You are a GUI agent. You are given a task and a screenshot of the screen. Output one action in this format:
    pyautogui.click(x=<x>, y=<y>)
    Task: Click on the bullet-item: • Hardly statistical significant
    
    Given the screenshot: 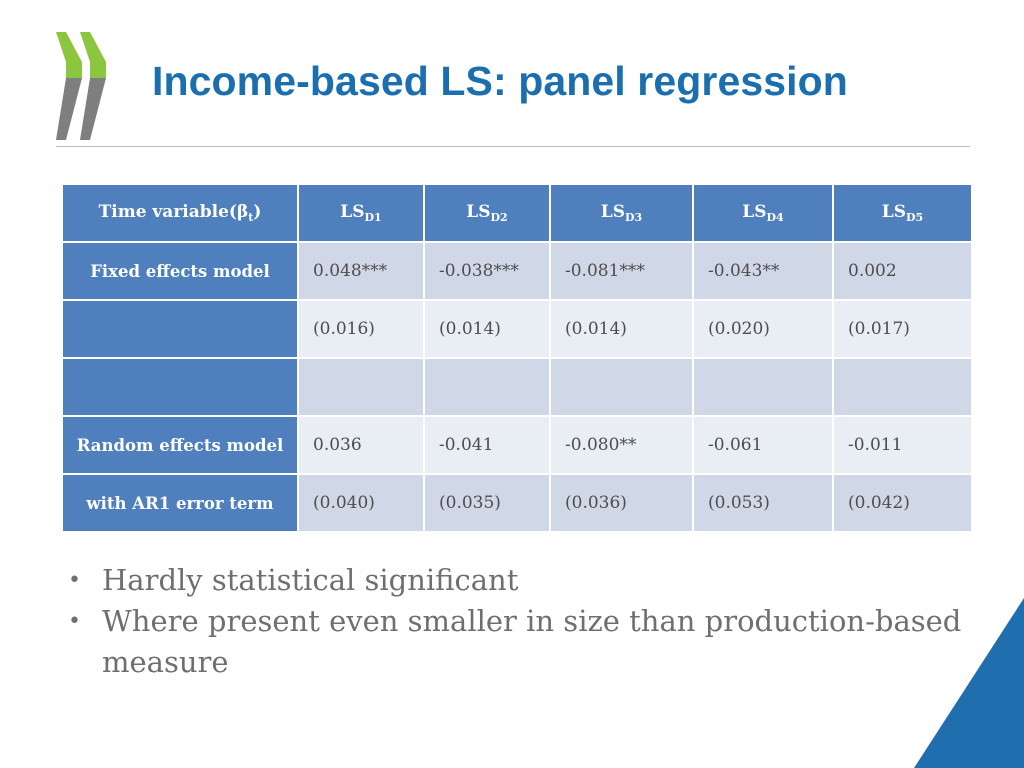 What is the action you would take?
    pyautogui.click(x=533, y=580)
    